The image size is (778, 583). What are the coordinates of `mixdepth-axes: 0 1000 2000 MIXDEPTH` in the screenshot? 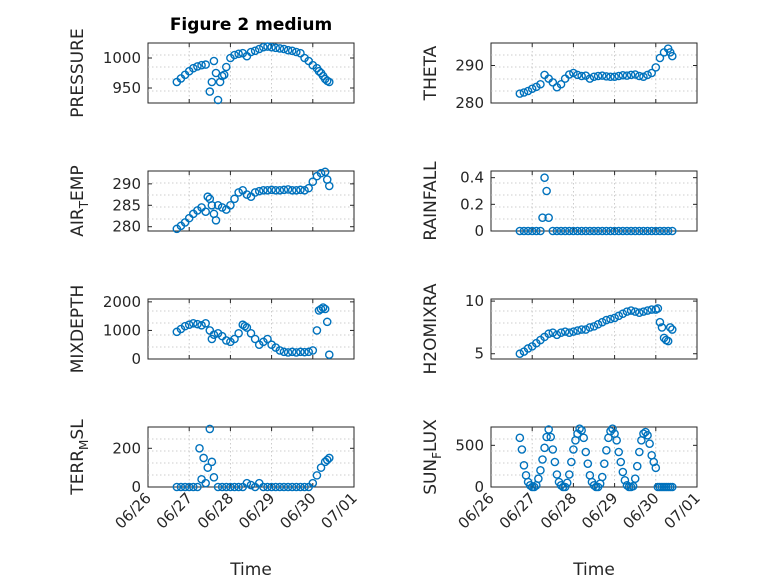 It's located at (211, 329).